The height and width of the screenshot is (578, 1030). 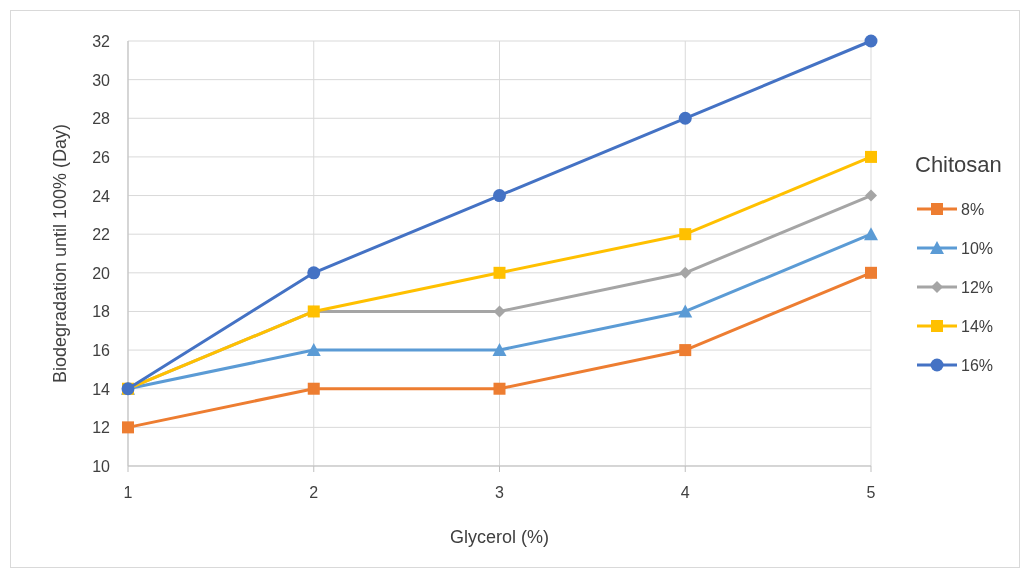 I want to click on legend-title: Chitosan, so click(x=958, y=164).